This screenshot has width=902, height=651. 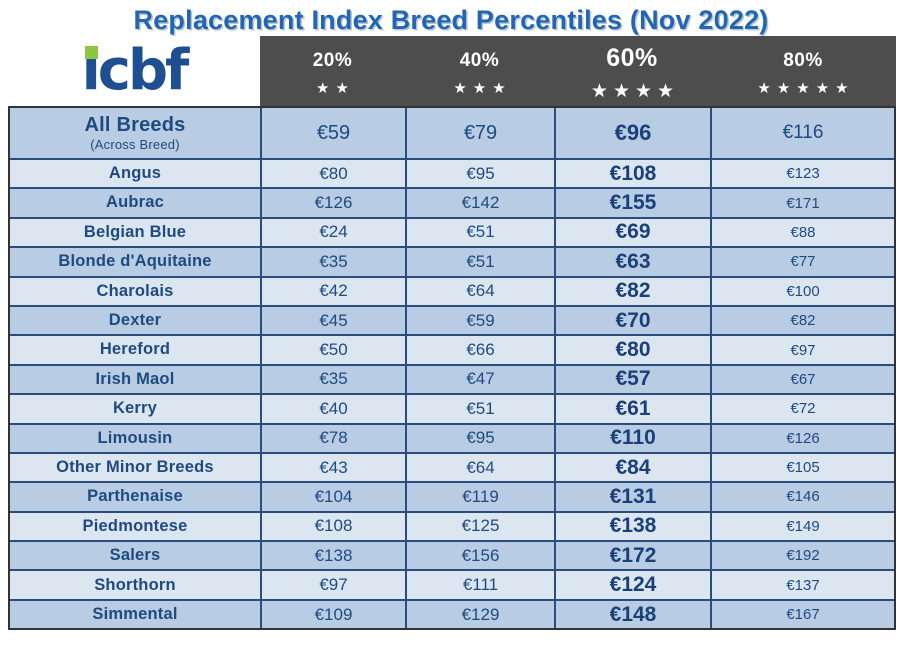 What do you see at coordinates (135, 526) in the screenshot?
I see `breed-cell: Piedmontese` at bounding box center [135, 526].